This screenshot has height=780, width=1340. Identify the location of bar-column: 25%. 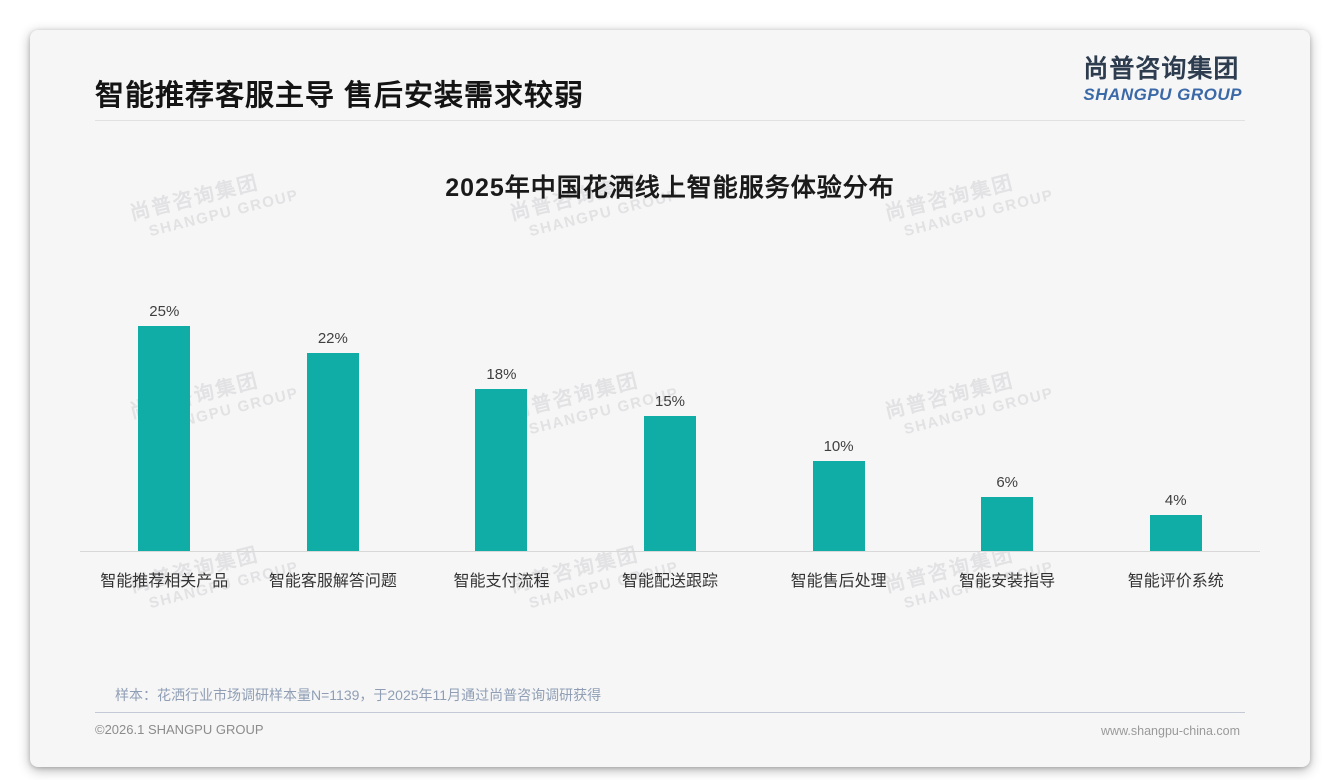
(164, 418).